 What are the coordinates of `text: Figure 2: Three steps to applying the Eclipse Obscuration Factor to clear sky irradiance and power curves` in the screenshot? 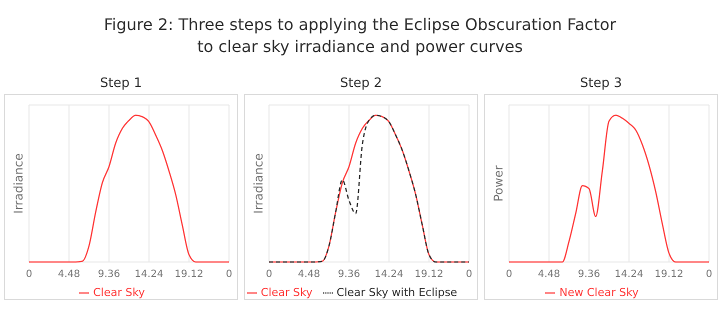 It's located at (360, 36).